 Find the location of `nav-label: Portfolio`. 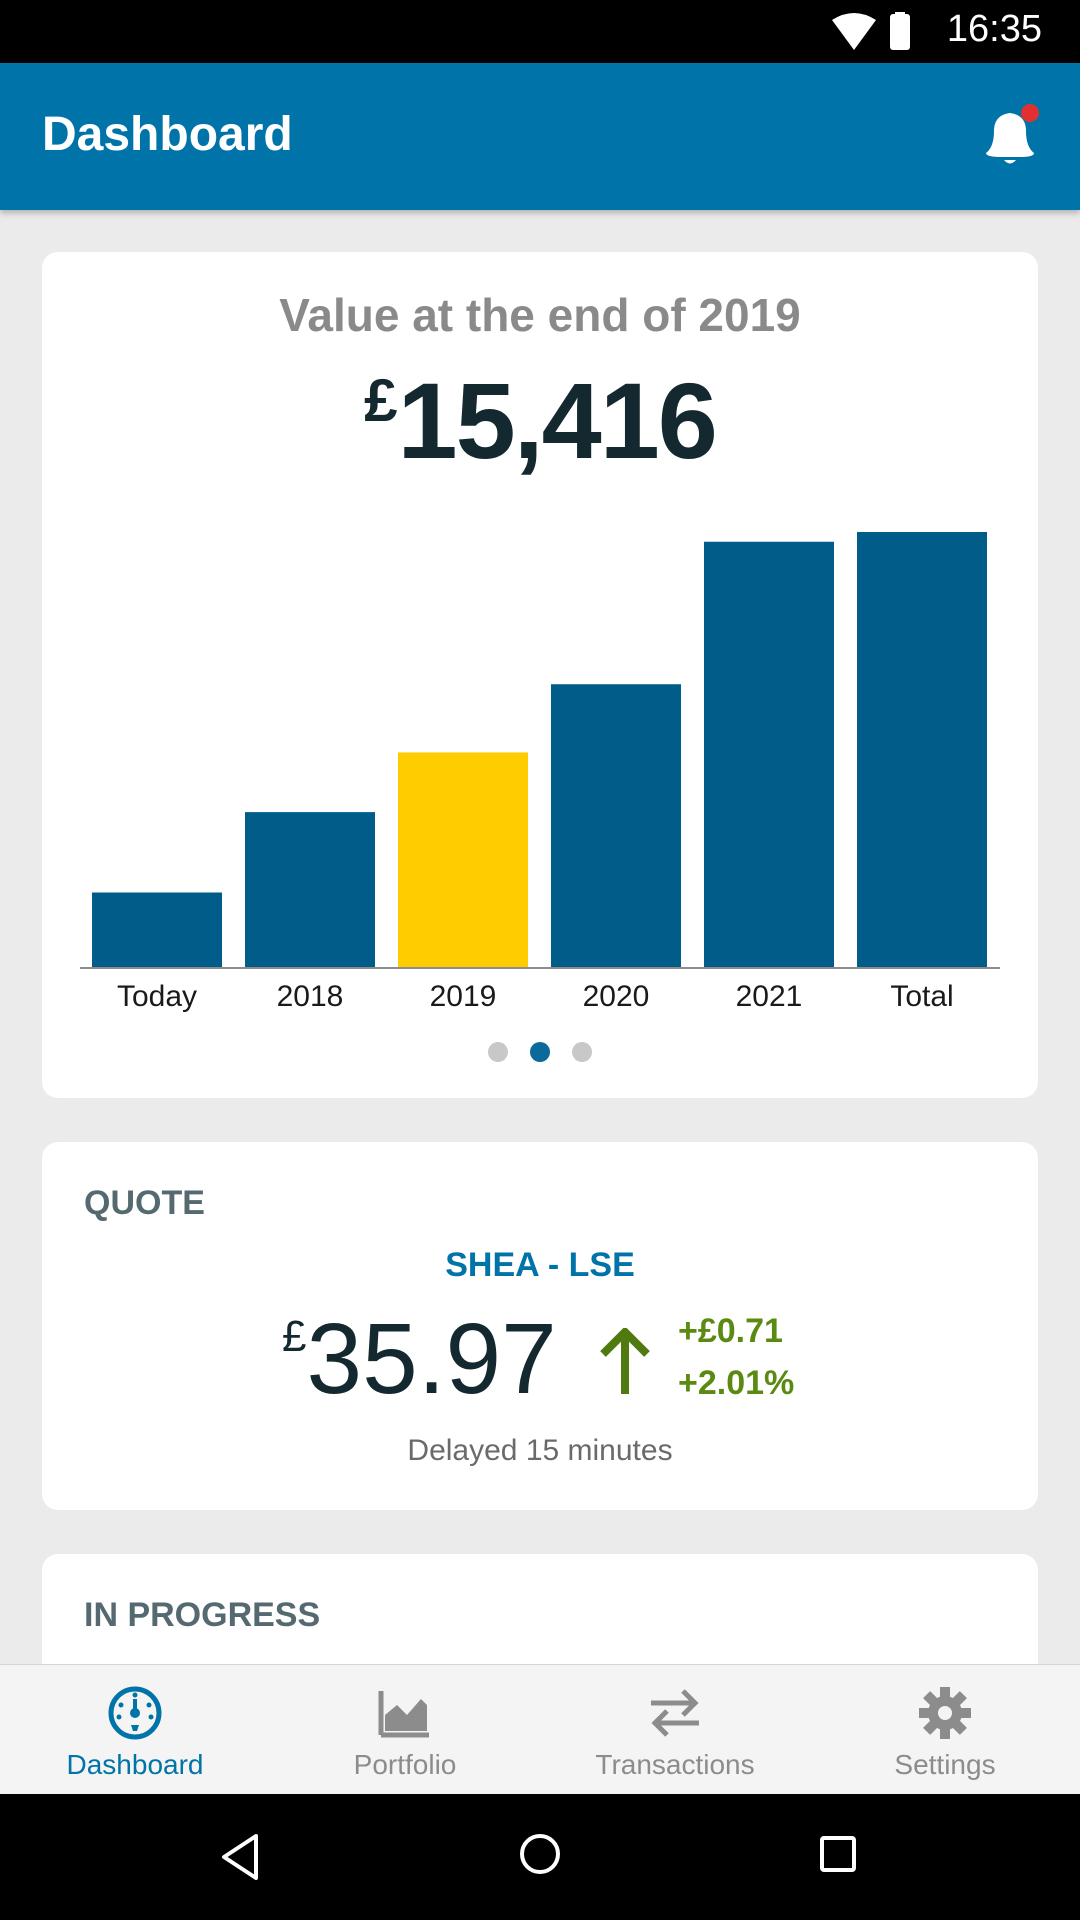

nav-label: Portfolio is located at coordinates (405, 1764).